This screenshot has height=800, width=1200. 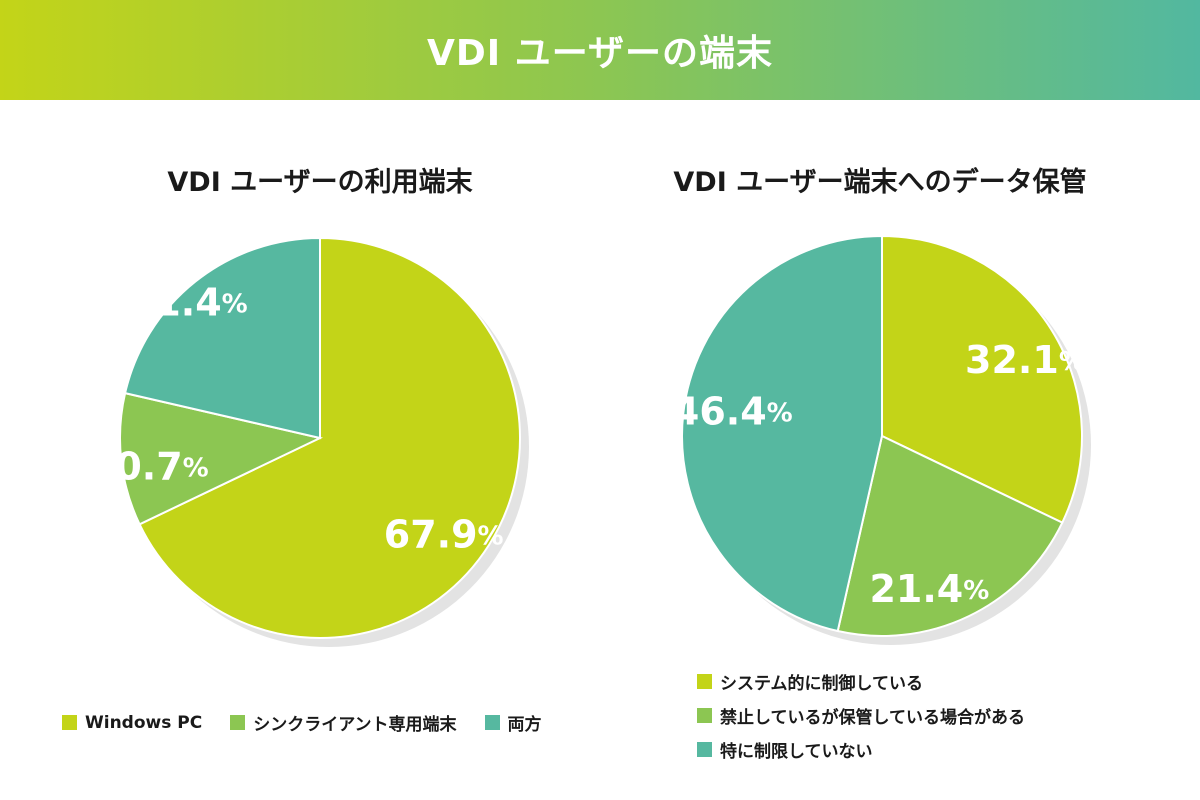 I want to click on legend-label: 両方, so click(x=524, y=725).